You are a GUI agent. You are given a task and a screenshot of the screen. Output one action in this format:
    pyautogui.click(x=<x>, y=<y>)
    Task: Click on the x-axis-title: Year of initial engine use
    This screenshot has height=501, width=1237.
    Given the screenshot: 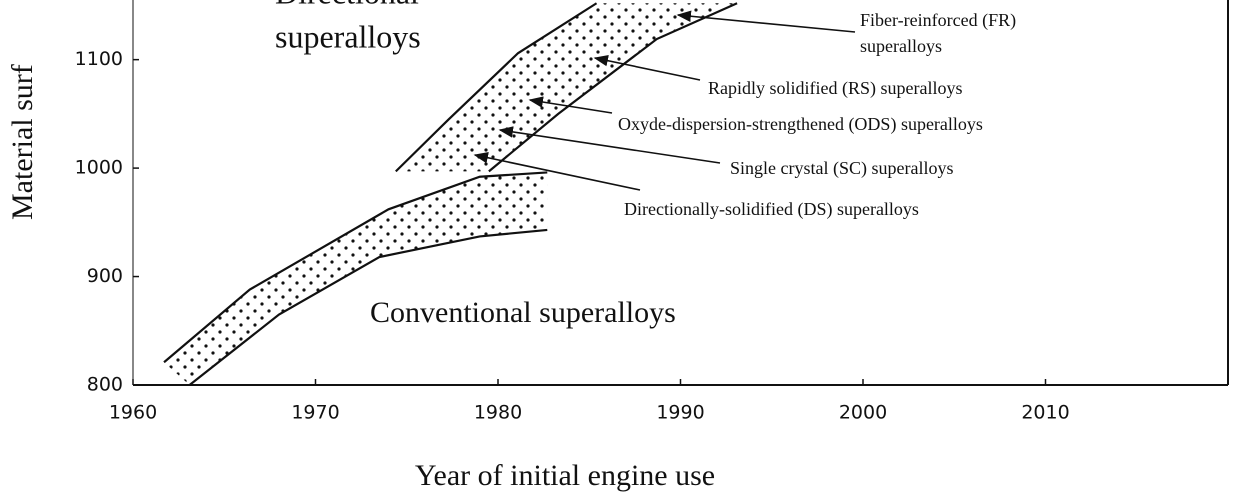 What is the action you would take?
    pyautogui.click(x=565, y=475)
    